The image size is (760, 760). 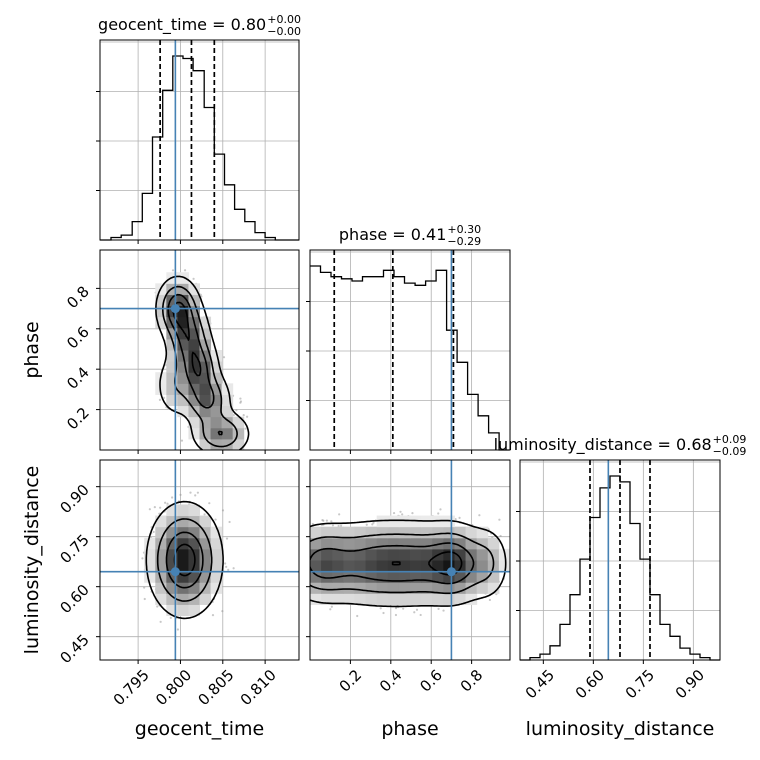 I want to click on x-axis-label-luminosity_distance: luminosity_distance, so click(x=620, y=729).